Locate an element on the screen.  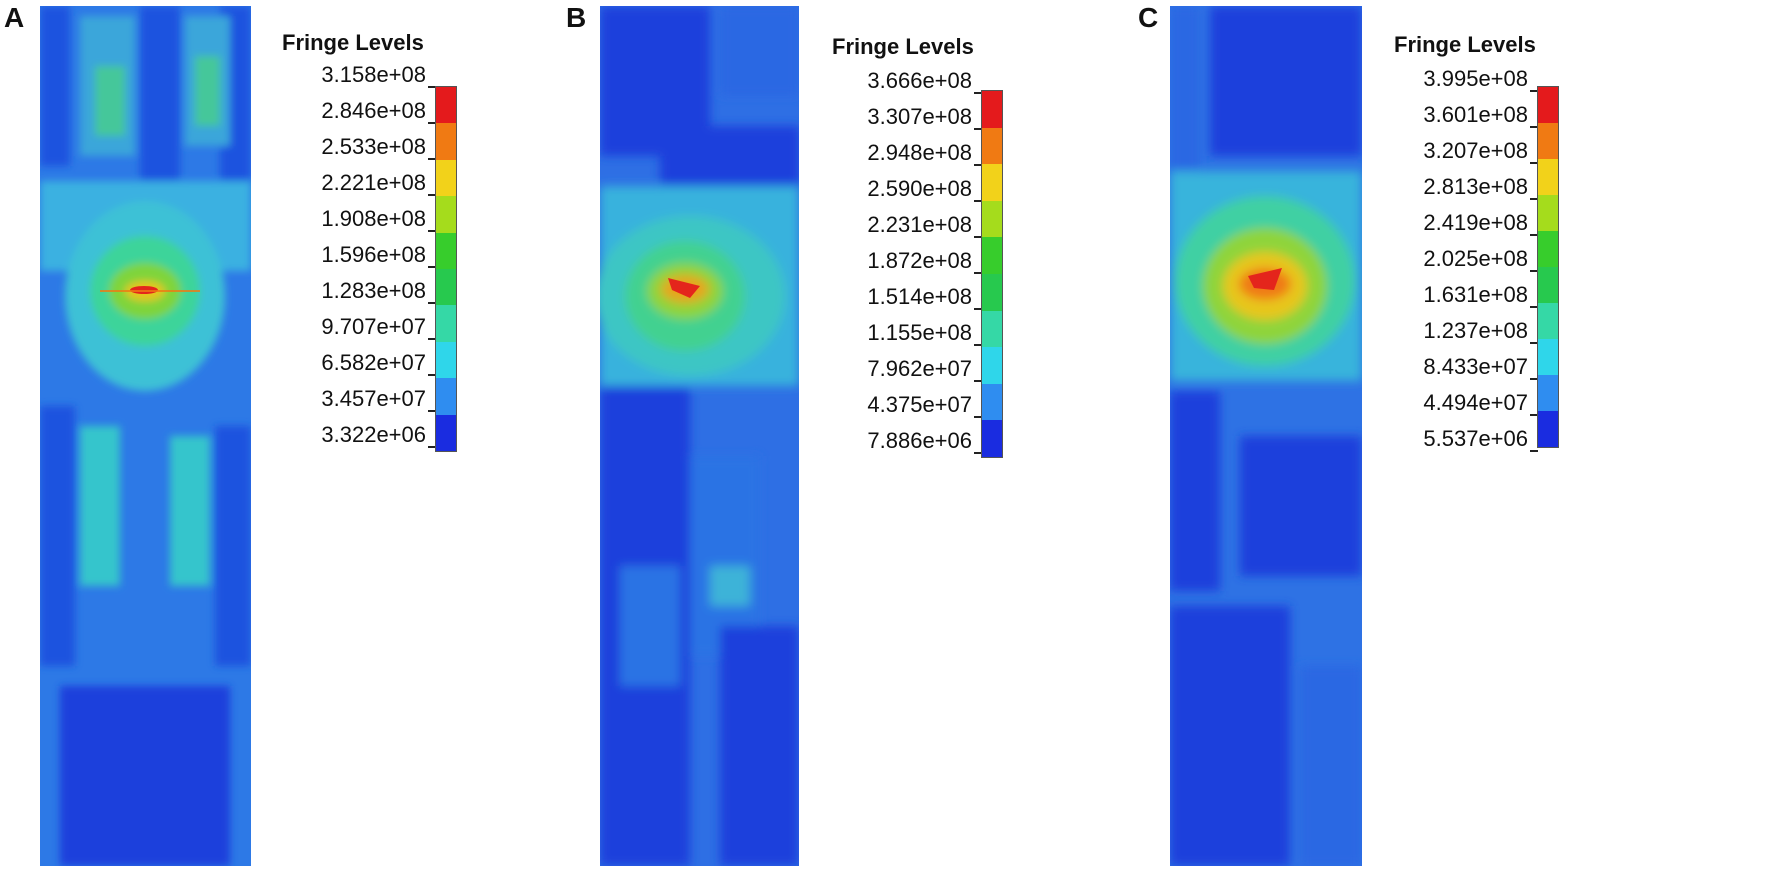
legend-level: 3.601e+08 is located at coordinates (1475, 114).